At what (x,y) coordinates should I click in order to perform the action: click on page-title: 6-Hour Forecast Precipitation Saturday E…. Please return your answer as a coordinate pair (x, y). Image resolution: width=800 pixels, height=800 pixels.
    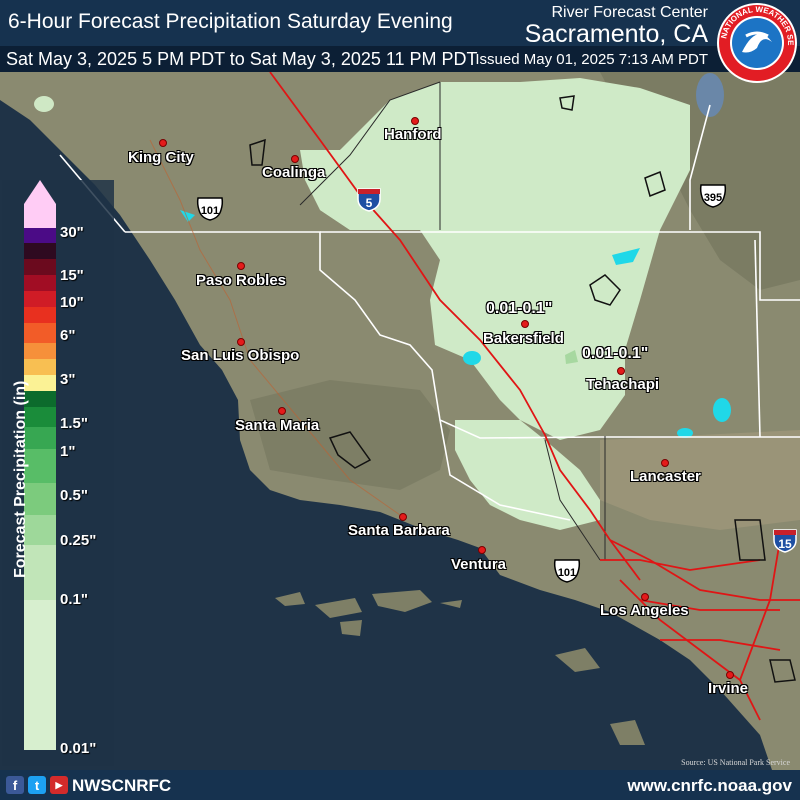
    Looking at the image, I should click on (230, 21).